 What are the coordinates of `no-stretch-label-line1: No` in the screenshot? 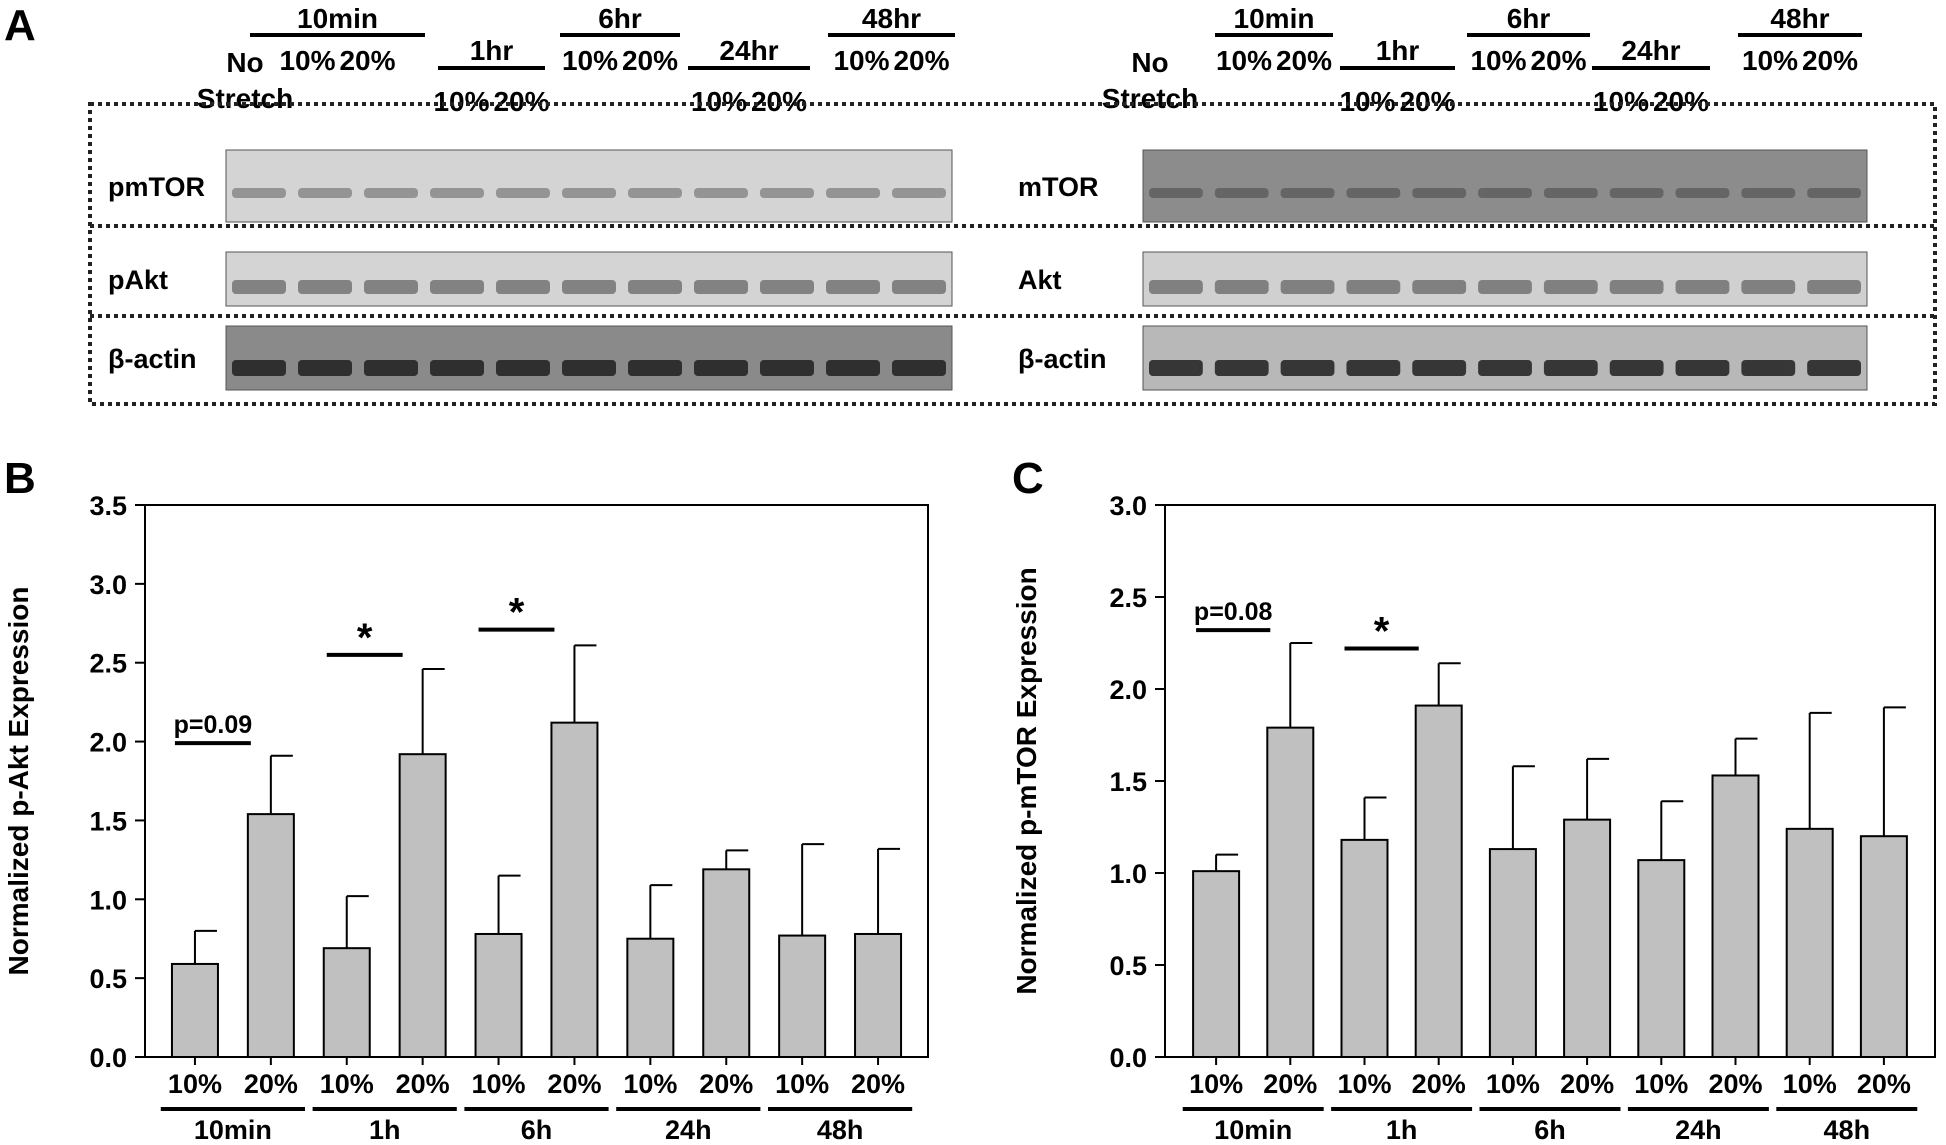 It's located at (244, 62).